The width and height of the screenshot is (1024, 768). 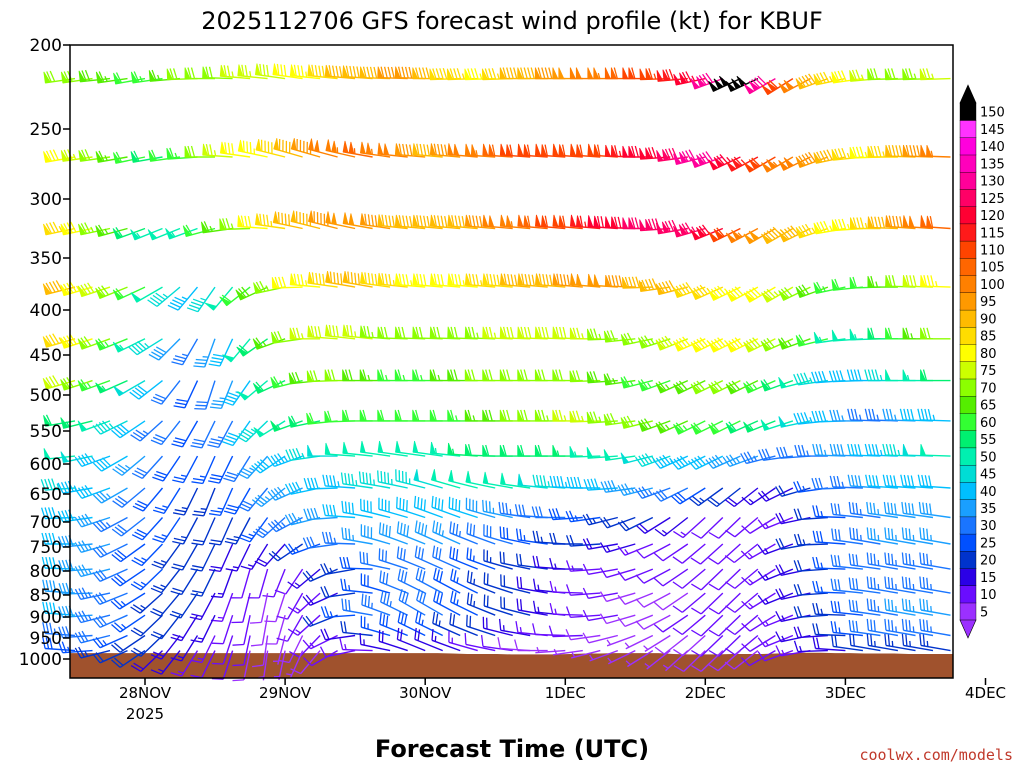 I want to click on colorbar-label: 80, so click(x=988, y=354).